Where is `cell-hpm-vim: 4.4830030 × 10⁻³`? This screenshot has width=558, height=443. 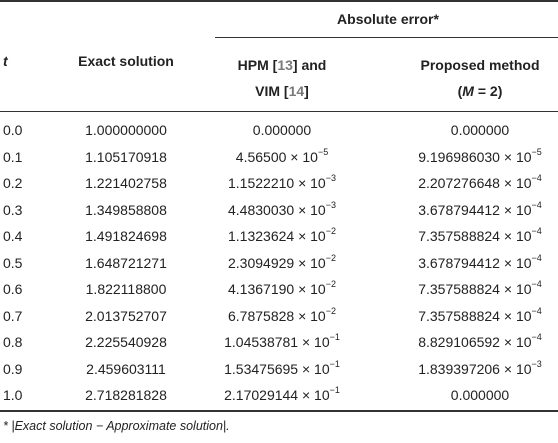 cell-hpm-vim: 4.4830030 × 10⁻³ is located at coordinates (282, 209).